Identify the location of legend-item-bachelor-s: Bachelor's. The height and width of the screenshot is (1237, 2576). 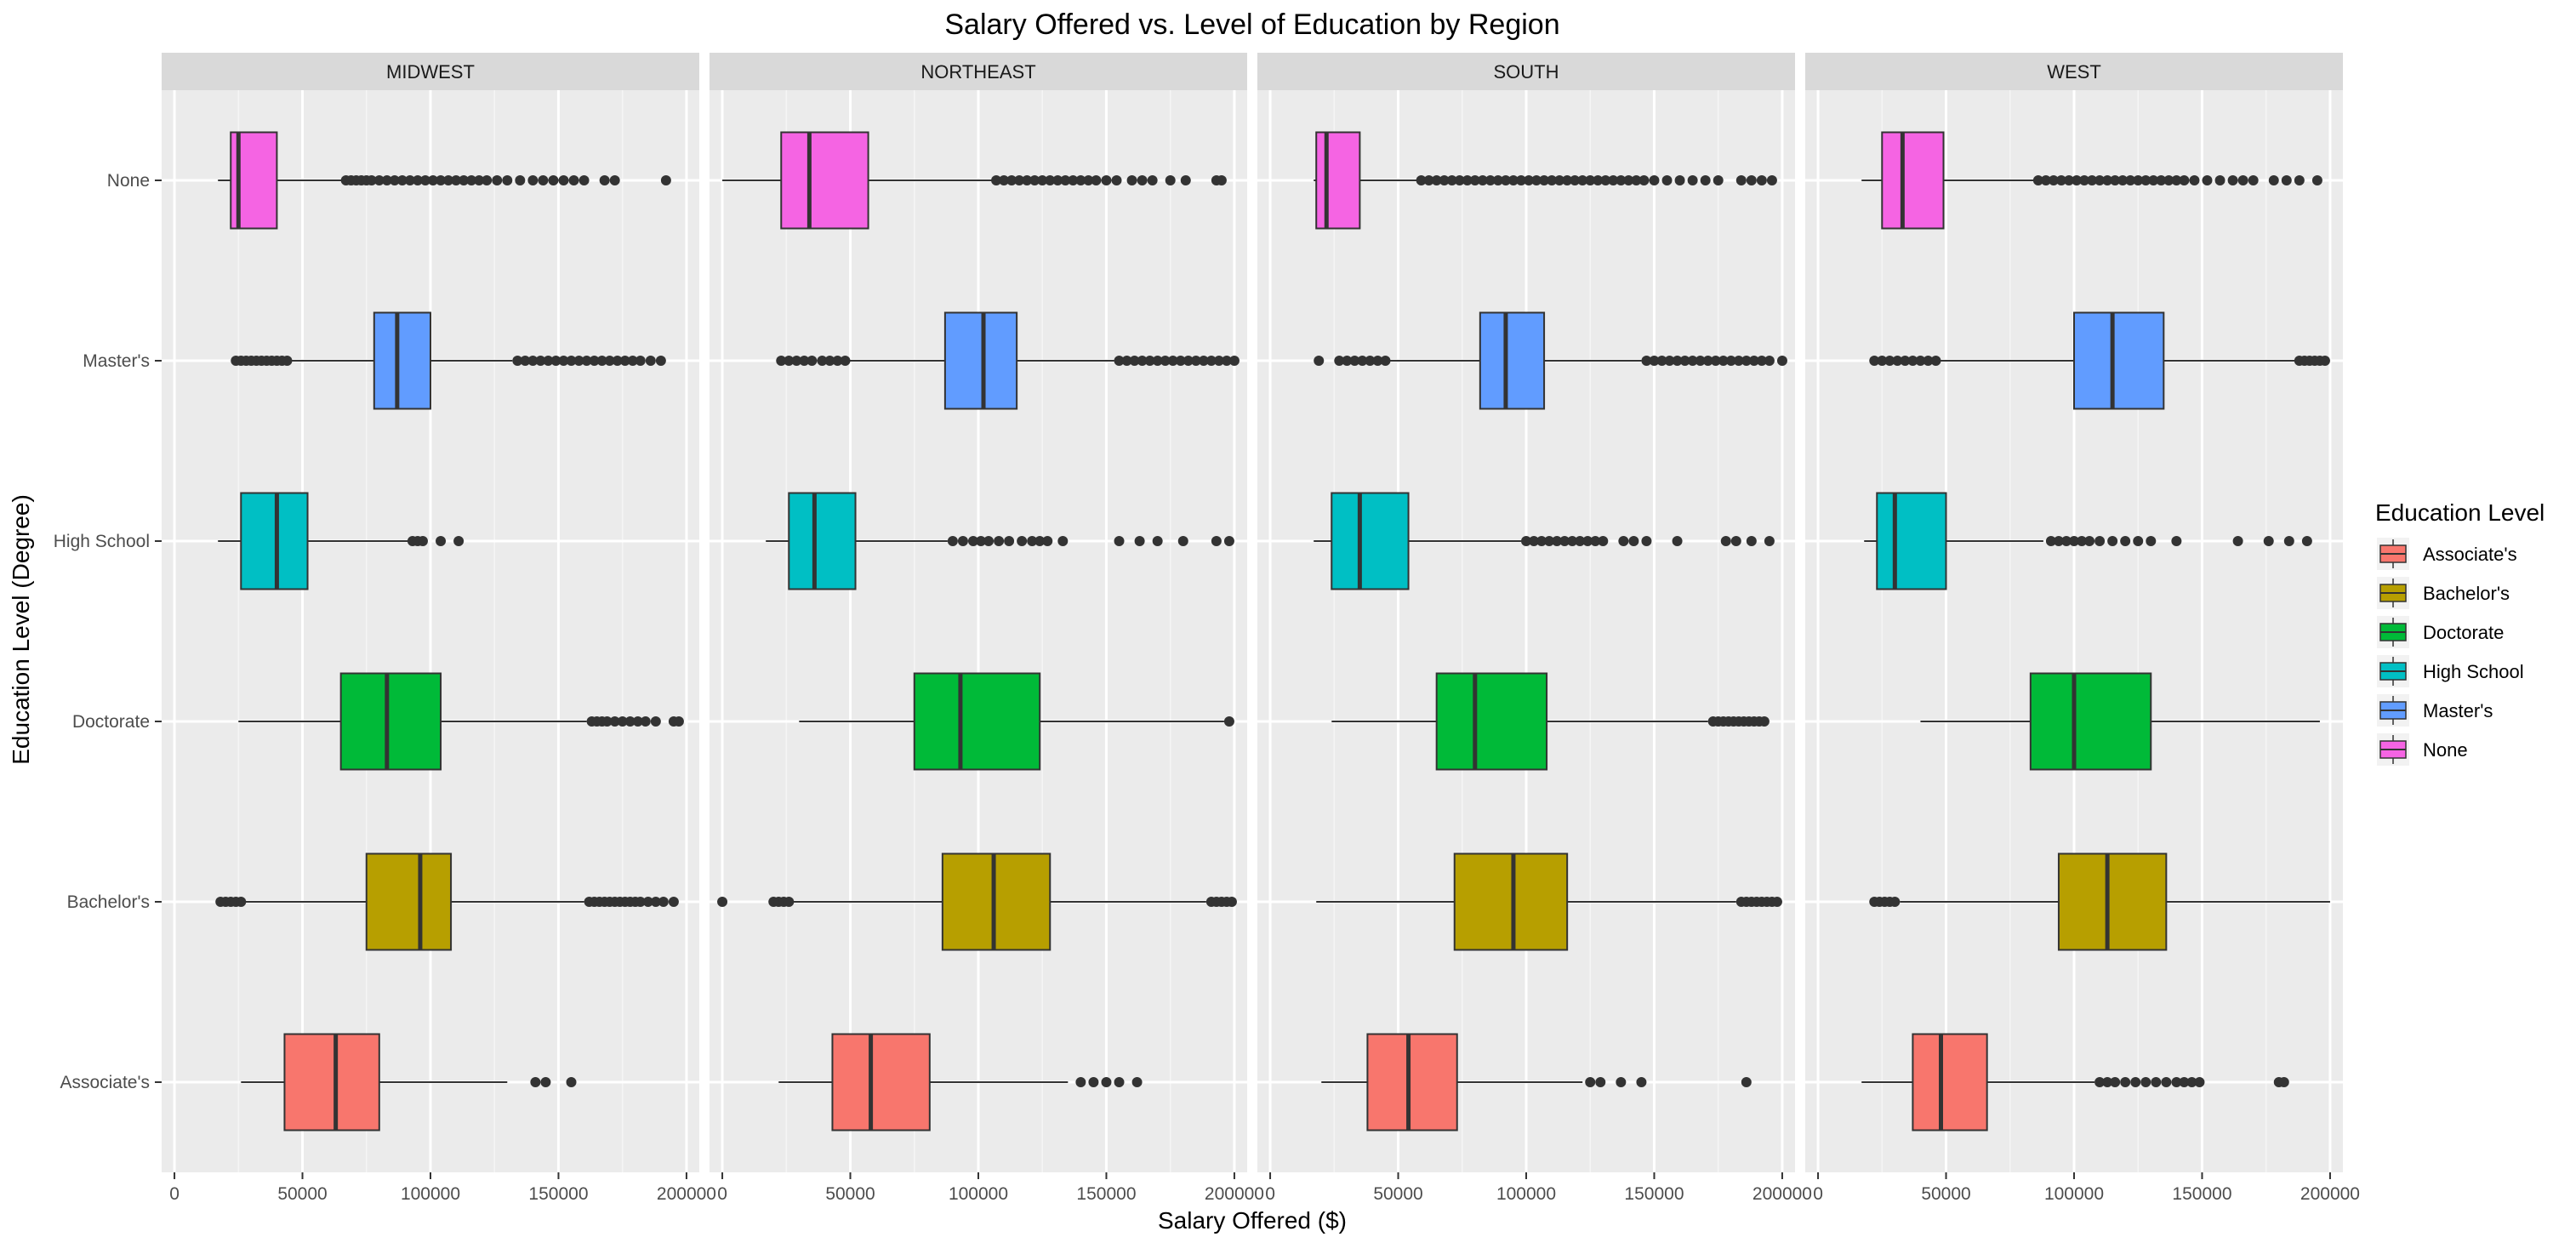
(2444, 593).